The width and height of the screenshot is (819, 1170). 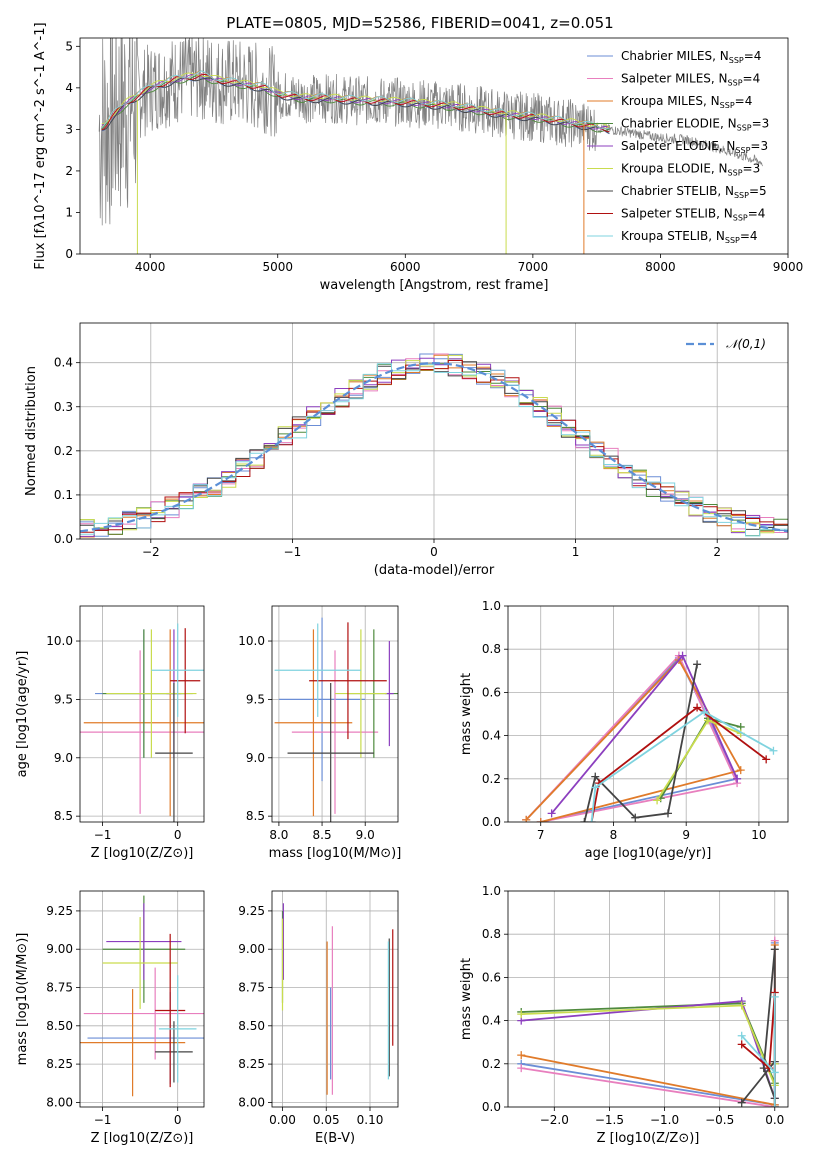 What do you see at coordinates (686, 835) in the screenshot?
I see `x-tick-label: 9` at bounding box center [686, 835].